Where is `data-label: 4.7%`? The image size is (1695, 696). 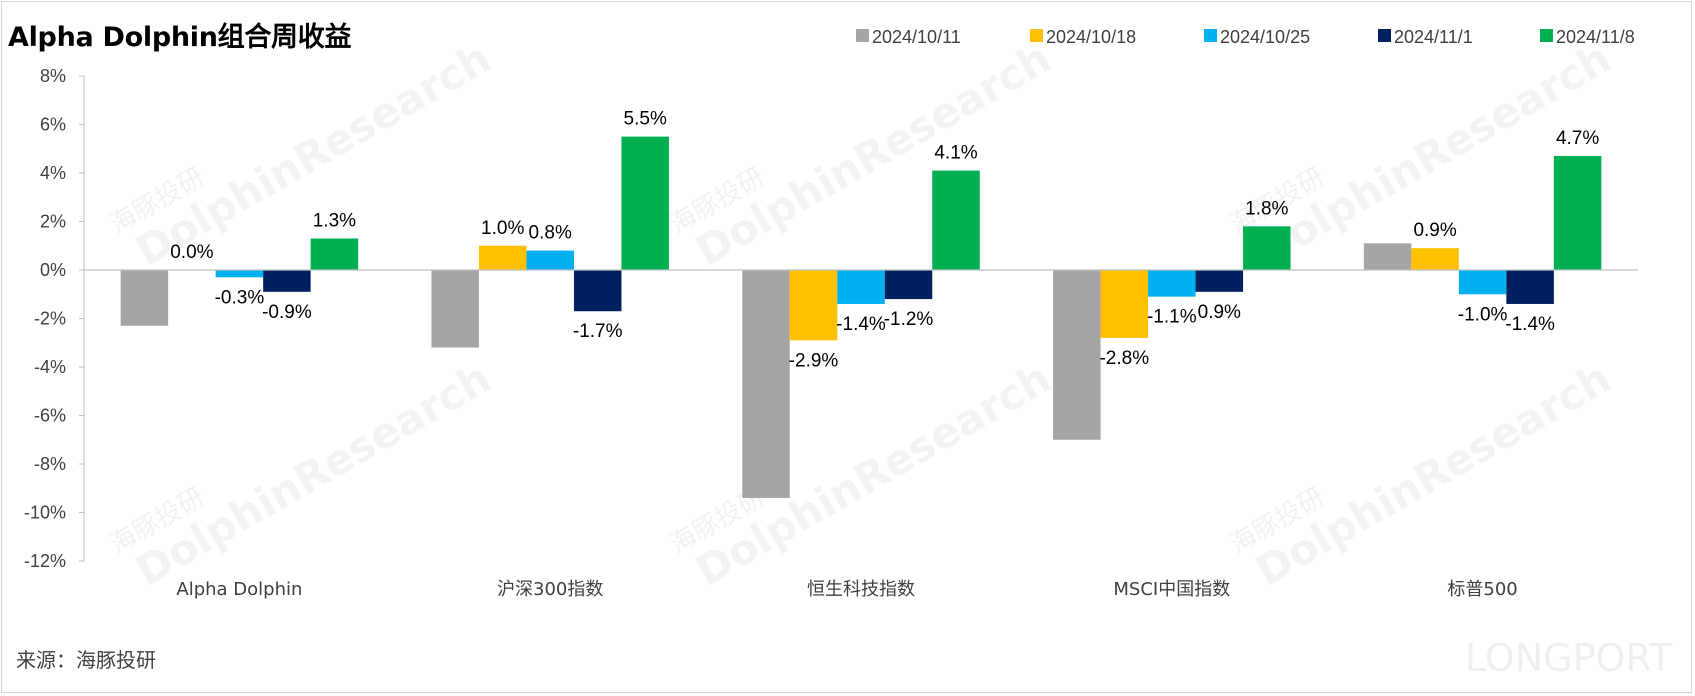
data-label: 4.7% is located at coordinates (1577, 138).